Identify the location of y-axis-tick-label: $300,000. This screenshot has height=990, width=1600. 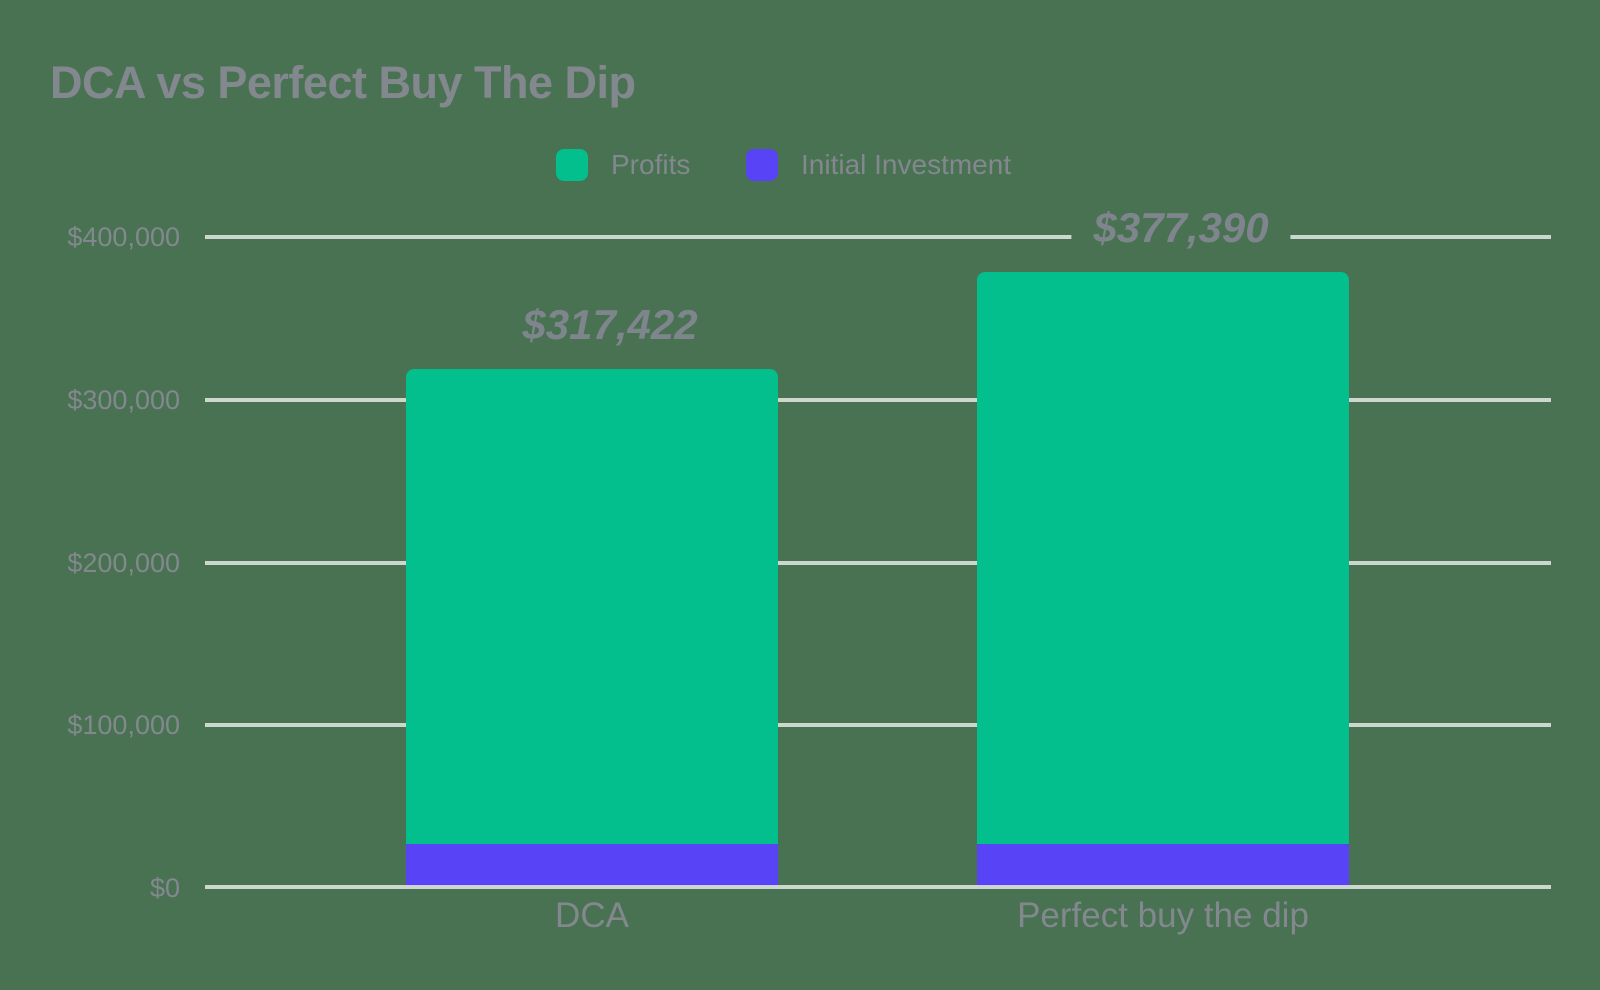
(123, 399).